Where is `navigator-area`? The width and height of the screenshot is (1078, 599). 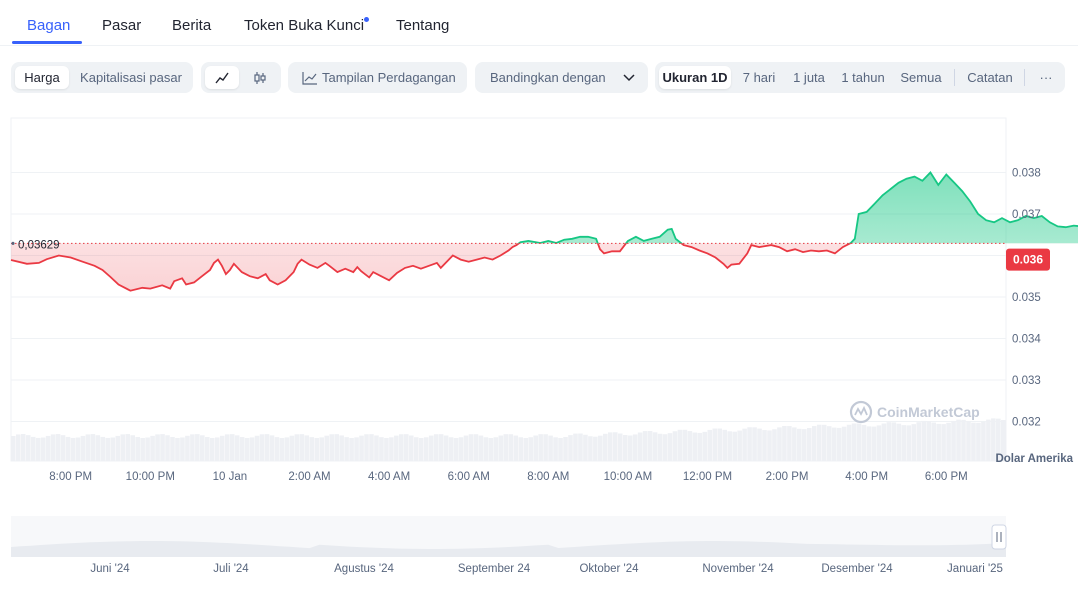 navigator-area is located at coordinates (508, 549).